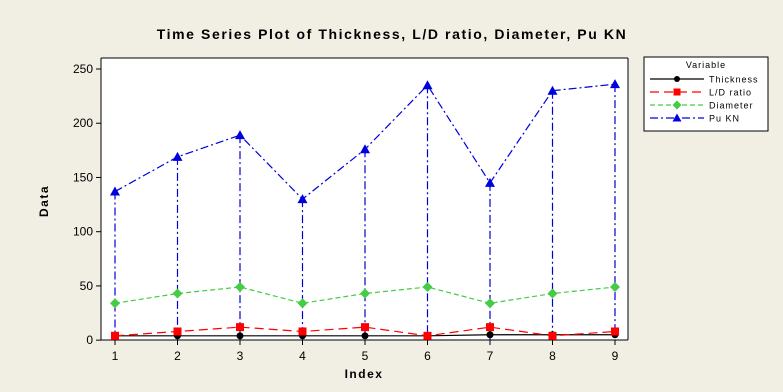 Image resolution: width=783 pixels, height=392 pixels. What do you see at coordinates (364, 374) in the screenshot?
I see `x-axis-label: Index` at bounding box center [364, 374].